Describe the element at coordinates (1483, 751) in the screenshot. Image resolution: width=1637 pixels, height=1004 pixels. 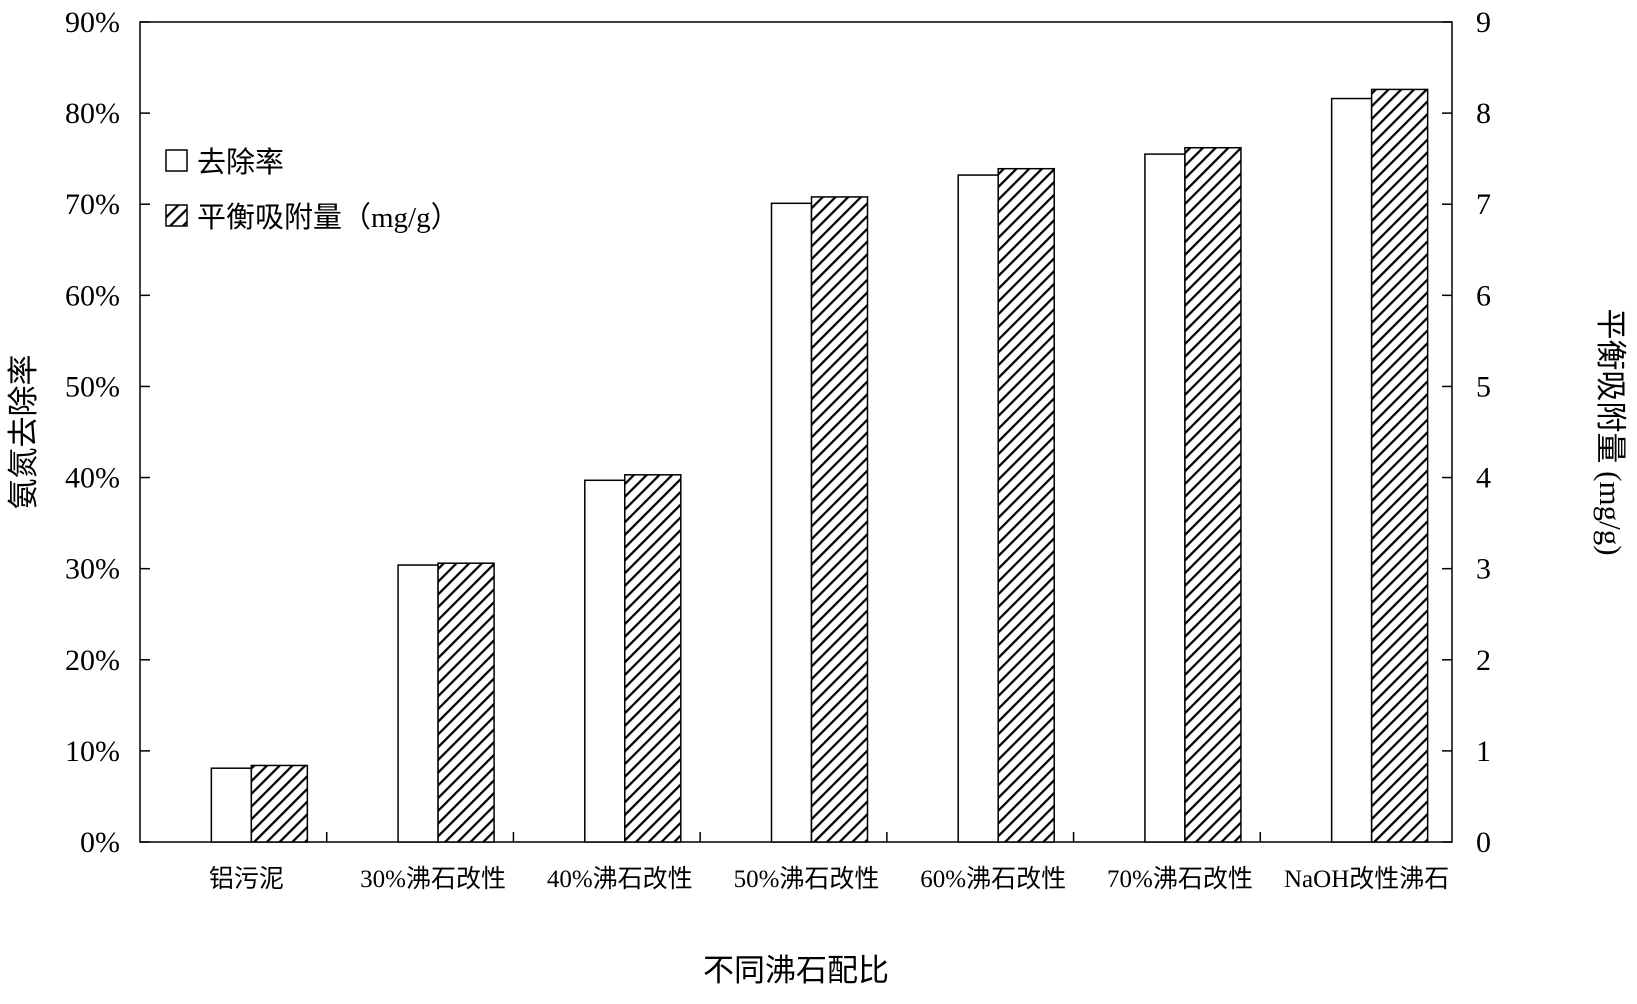
I see `right-tick-label: 1` at that location.